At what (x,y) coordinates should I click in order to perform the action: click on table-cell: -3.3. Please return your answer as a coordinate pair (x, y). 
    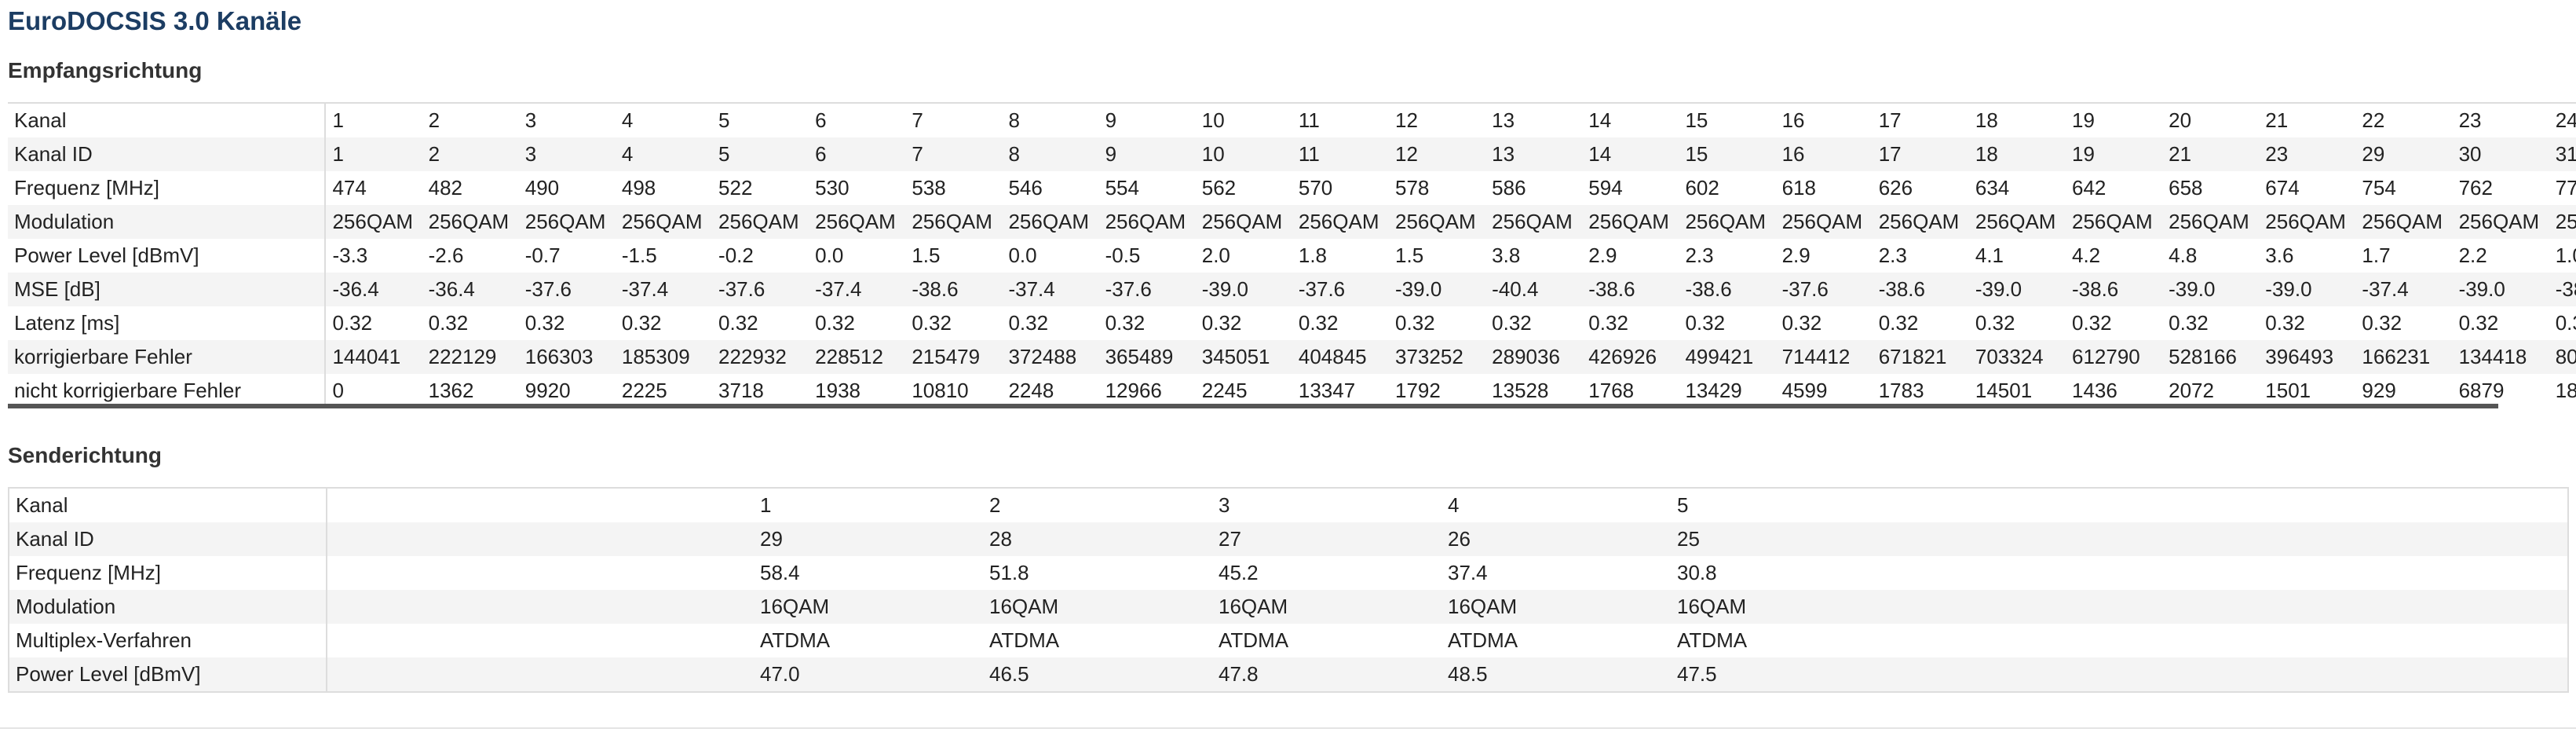
    Looking at the image, I should click on (350, 255).